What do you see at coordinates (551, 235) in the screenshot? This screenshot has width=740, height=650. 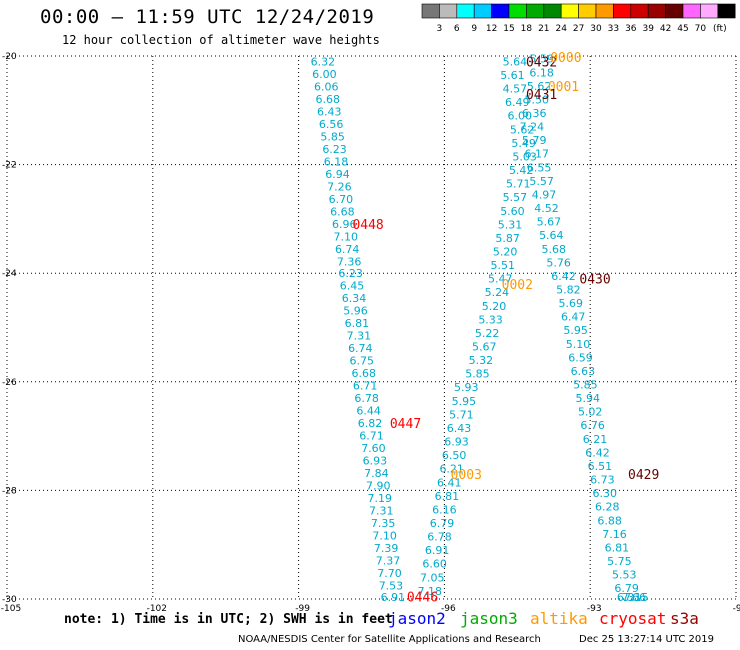 I see `wave-height-value: 5.64` at bounding box center [551, 235].